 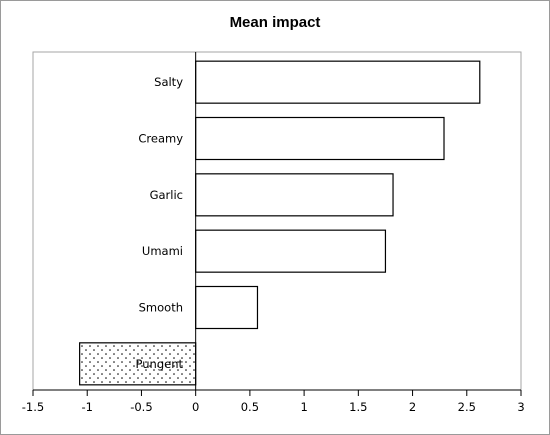 I want to click on bar-creamy, so click(x=320, y=138).